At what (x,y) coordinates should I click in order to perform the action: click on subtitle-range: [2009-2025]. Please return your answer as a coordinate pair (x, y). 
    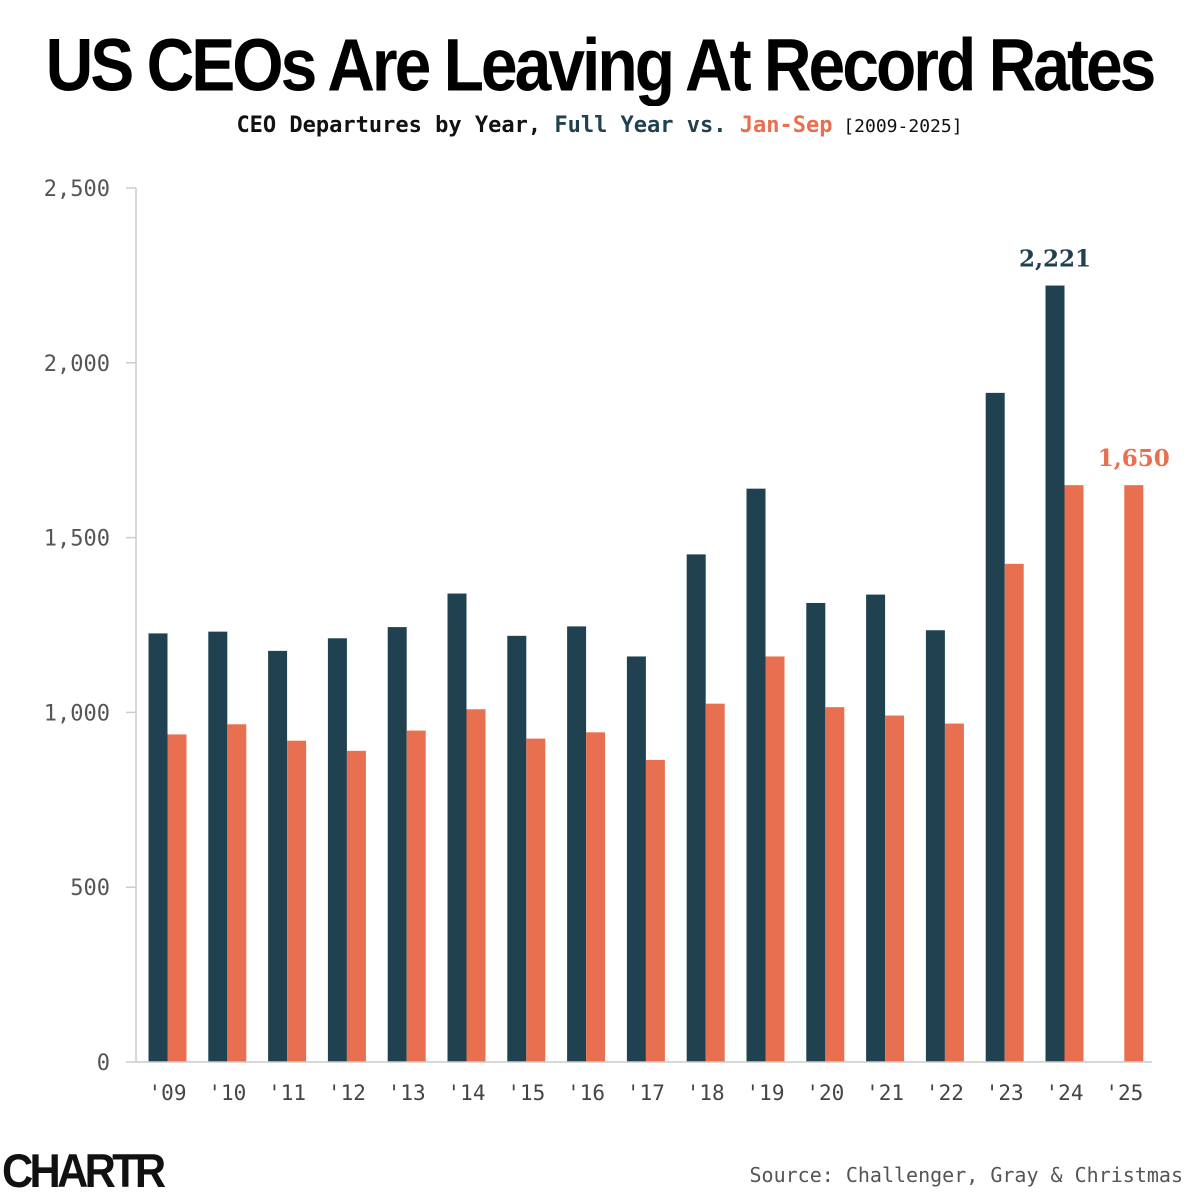
    Looking at the image, I should click on (897, 126).